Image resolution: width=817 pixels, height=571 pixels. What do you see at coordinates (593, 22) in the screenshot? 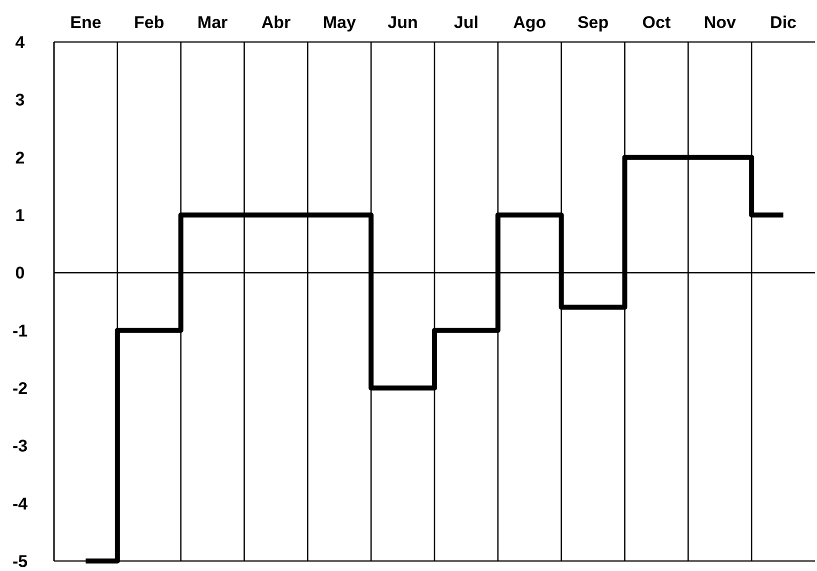
I see `x-tick-label: Sep` at bounding box center [593, 22].